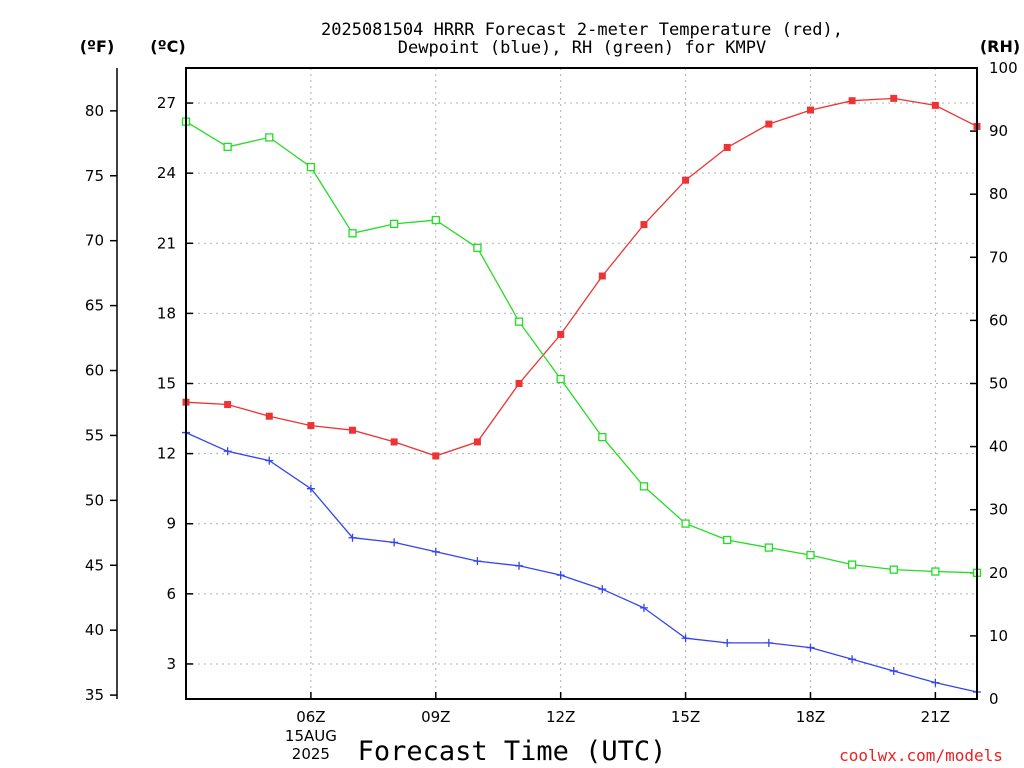  I want to click on celsius-tick-label: 15, so click(166, 384).